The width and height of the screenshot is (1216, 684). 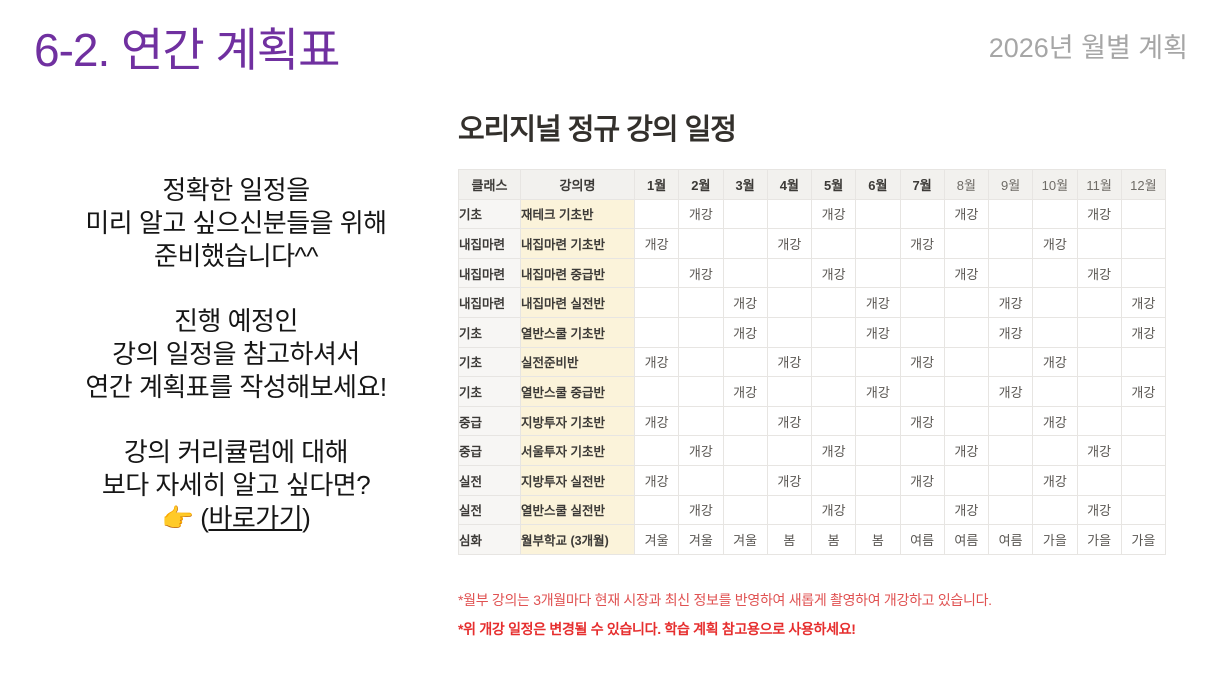 I want to click on header-cell-class: 클래스, so click(x=489, y=184).